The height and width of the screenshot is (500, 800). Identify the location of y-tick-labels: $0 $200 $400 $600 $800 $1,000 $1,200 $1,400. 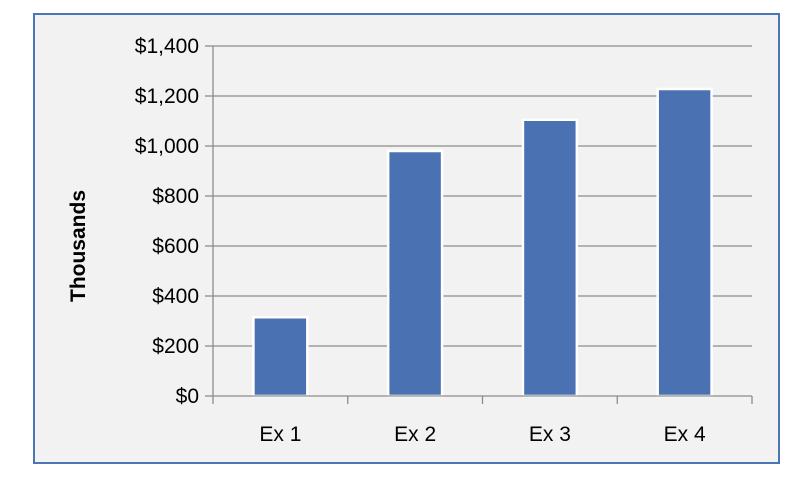
(167, 221).